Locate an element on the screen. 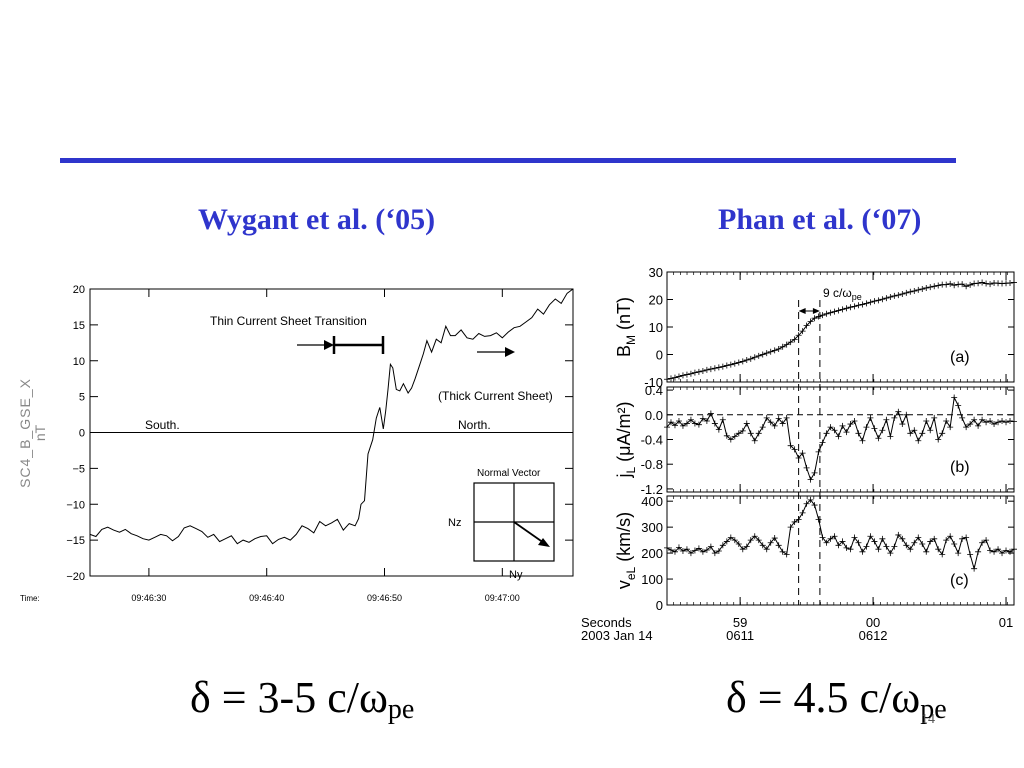  y-tick-label: 0.4 is located at coordinates (654, 390).